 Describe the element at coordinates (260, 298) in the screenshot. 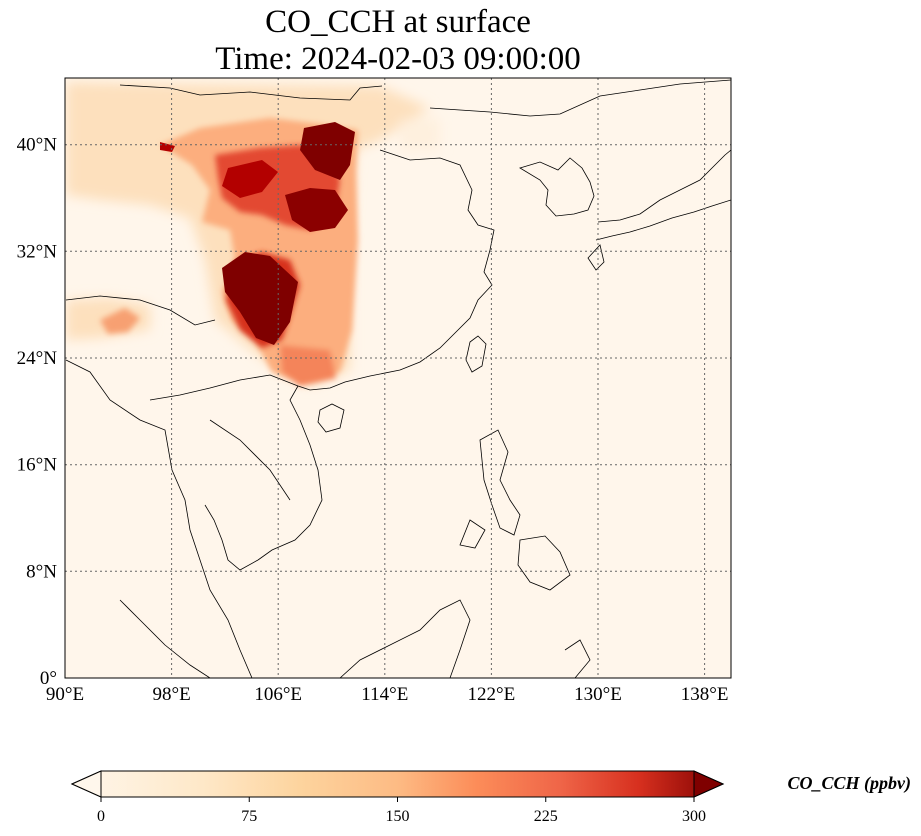

I see `plume-core-sichuan` at that location.